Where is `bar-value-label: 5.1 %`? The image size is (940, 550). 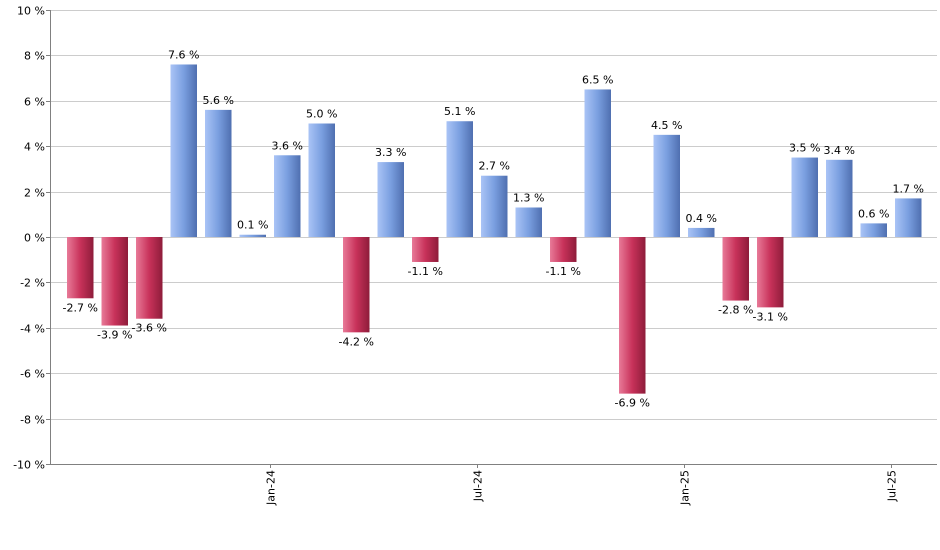
bar-value-label: 5.1 % is located at coordinates (459, 111).